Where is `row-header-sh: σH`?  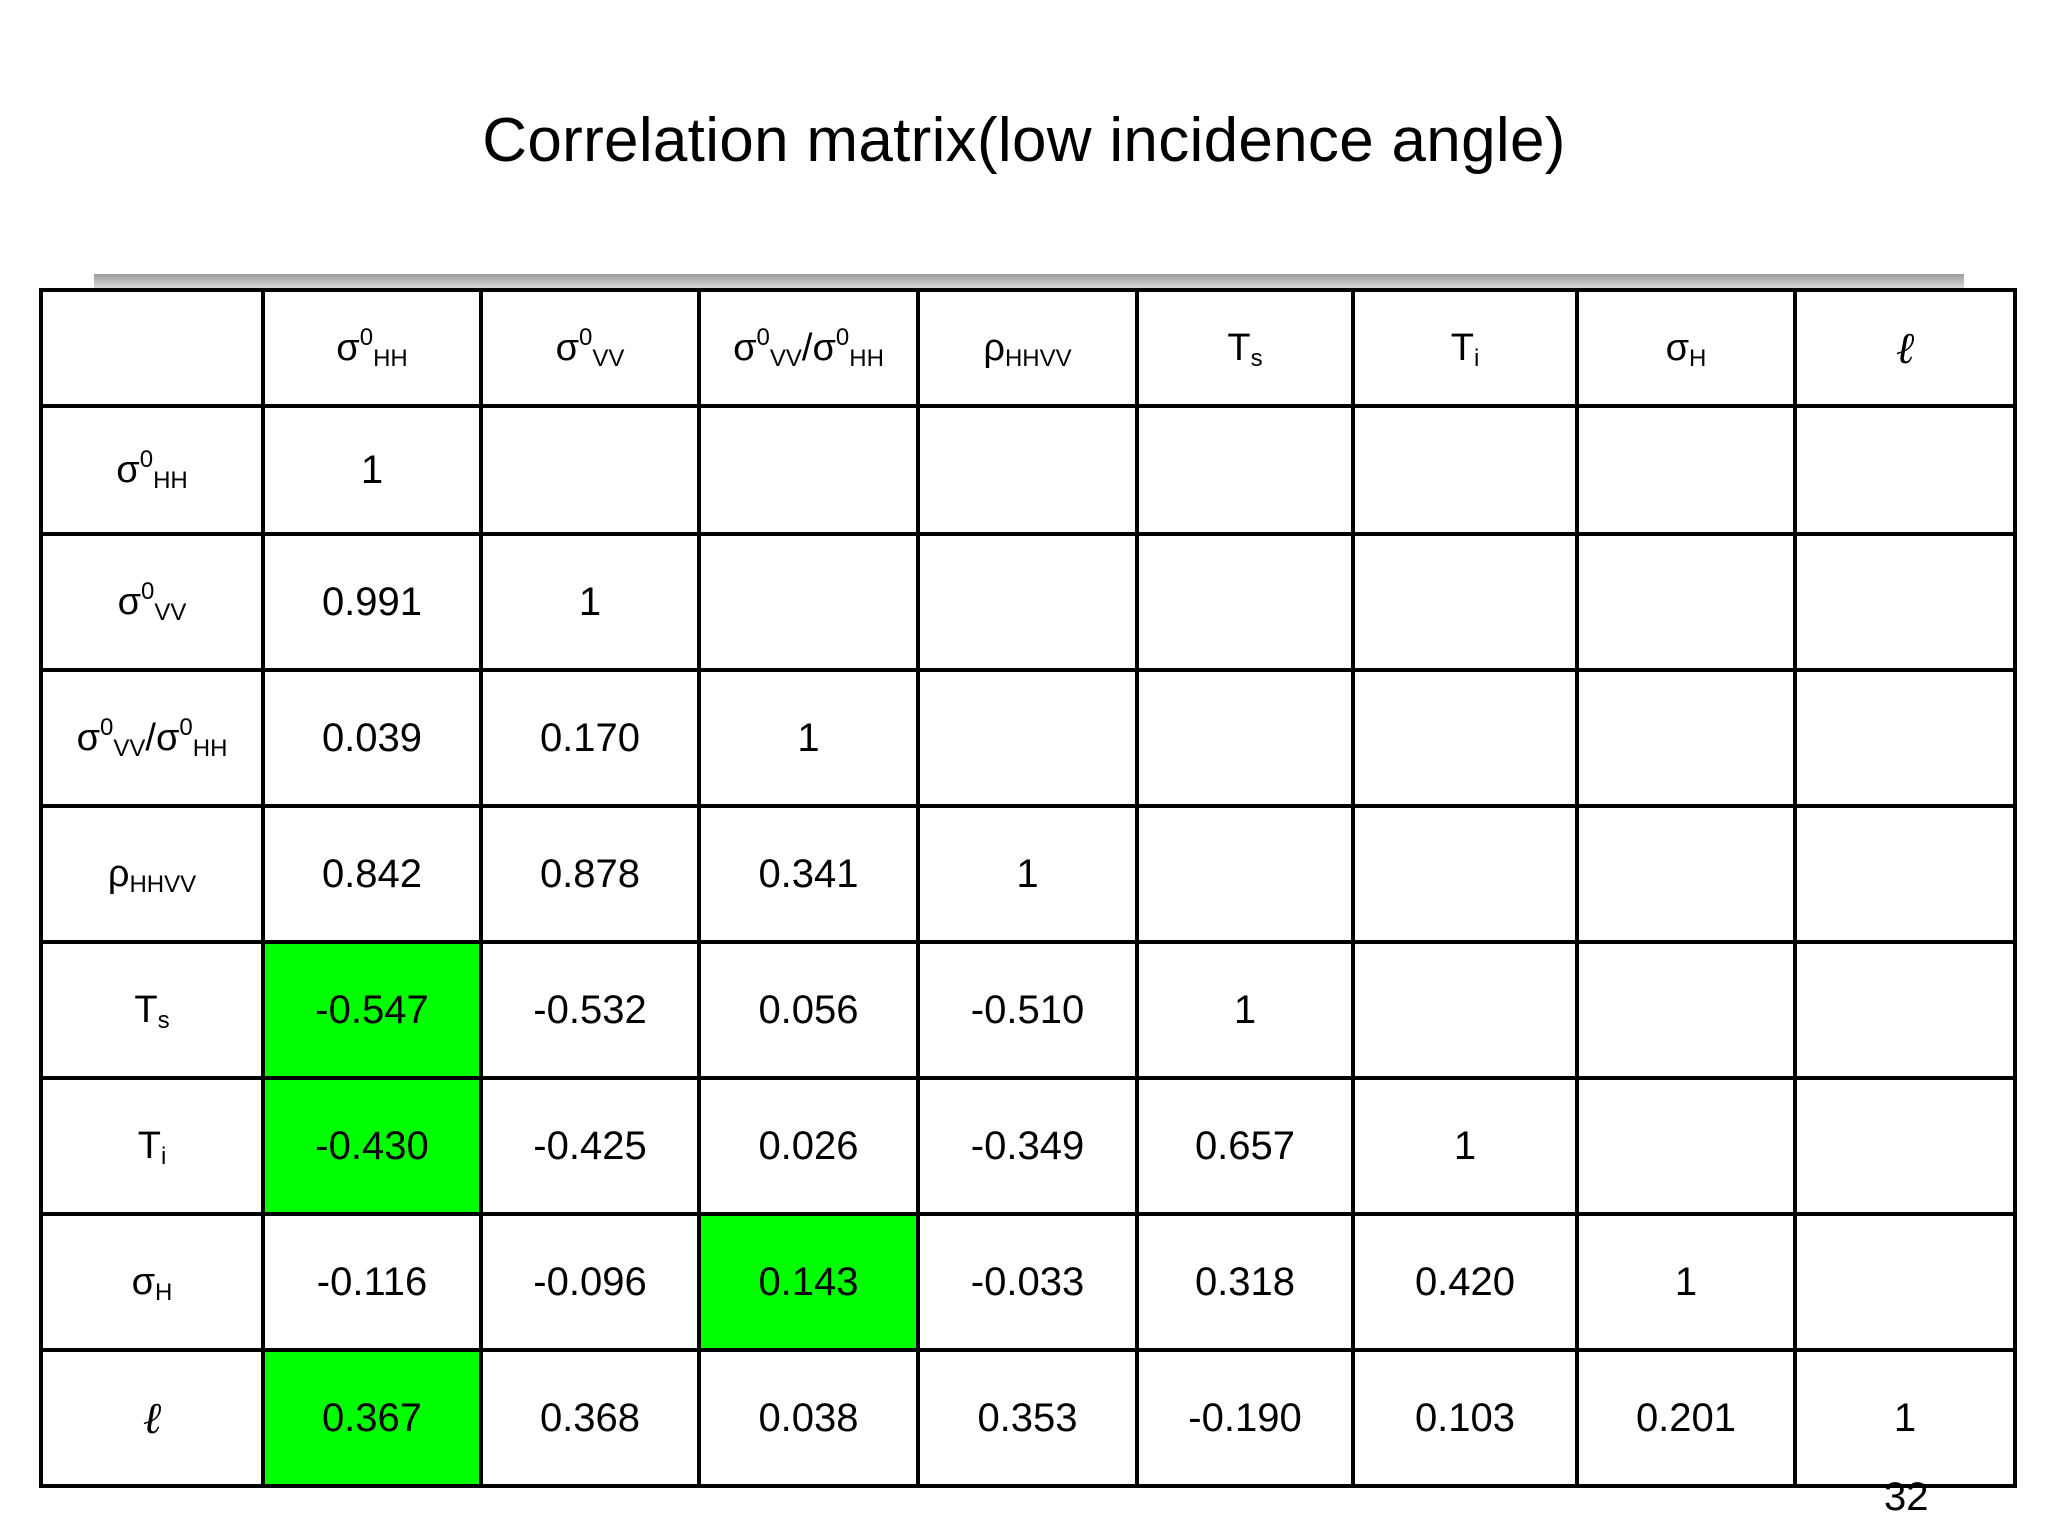 row-header-sh: σH is located at coordinates (152, 1282).